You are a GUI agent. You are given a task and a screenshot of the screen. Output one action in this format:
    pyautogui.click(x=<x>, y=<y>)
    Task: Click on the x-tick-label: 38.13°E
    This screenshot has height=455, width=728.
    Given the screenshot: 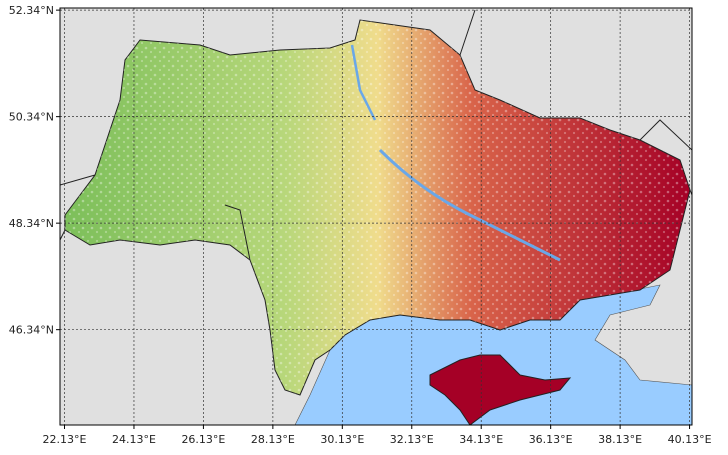 What is the action you would take?
    pyautogui.click(x=620, y=439)
    